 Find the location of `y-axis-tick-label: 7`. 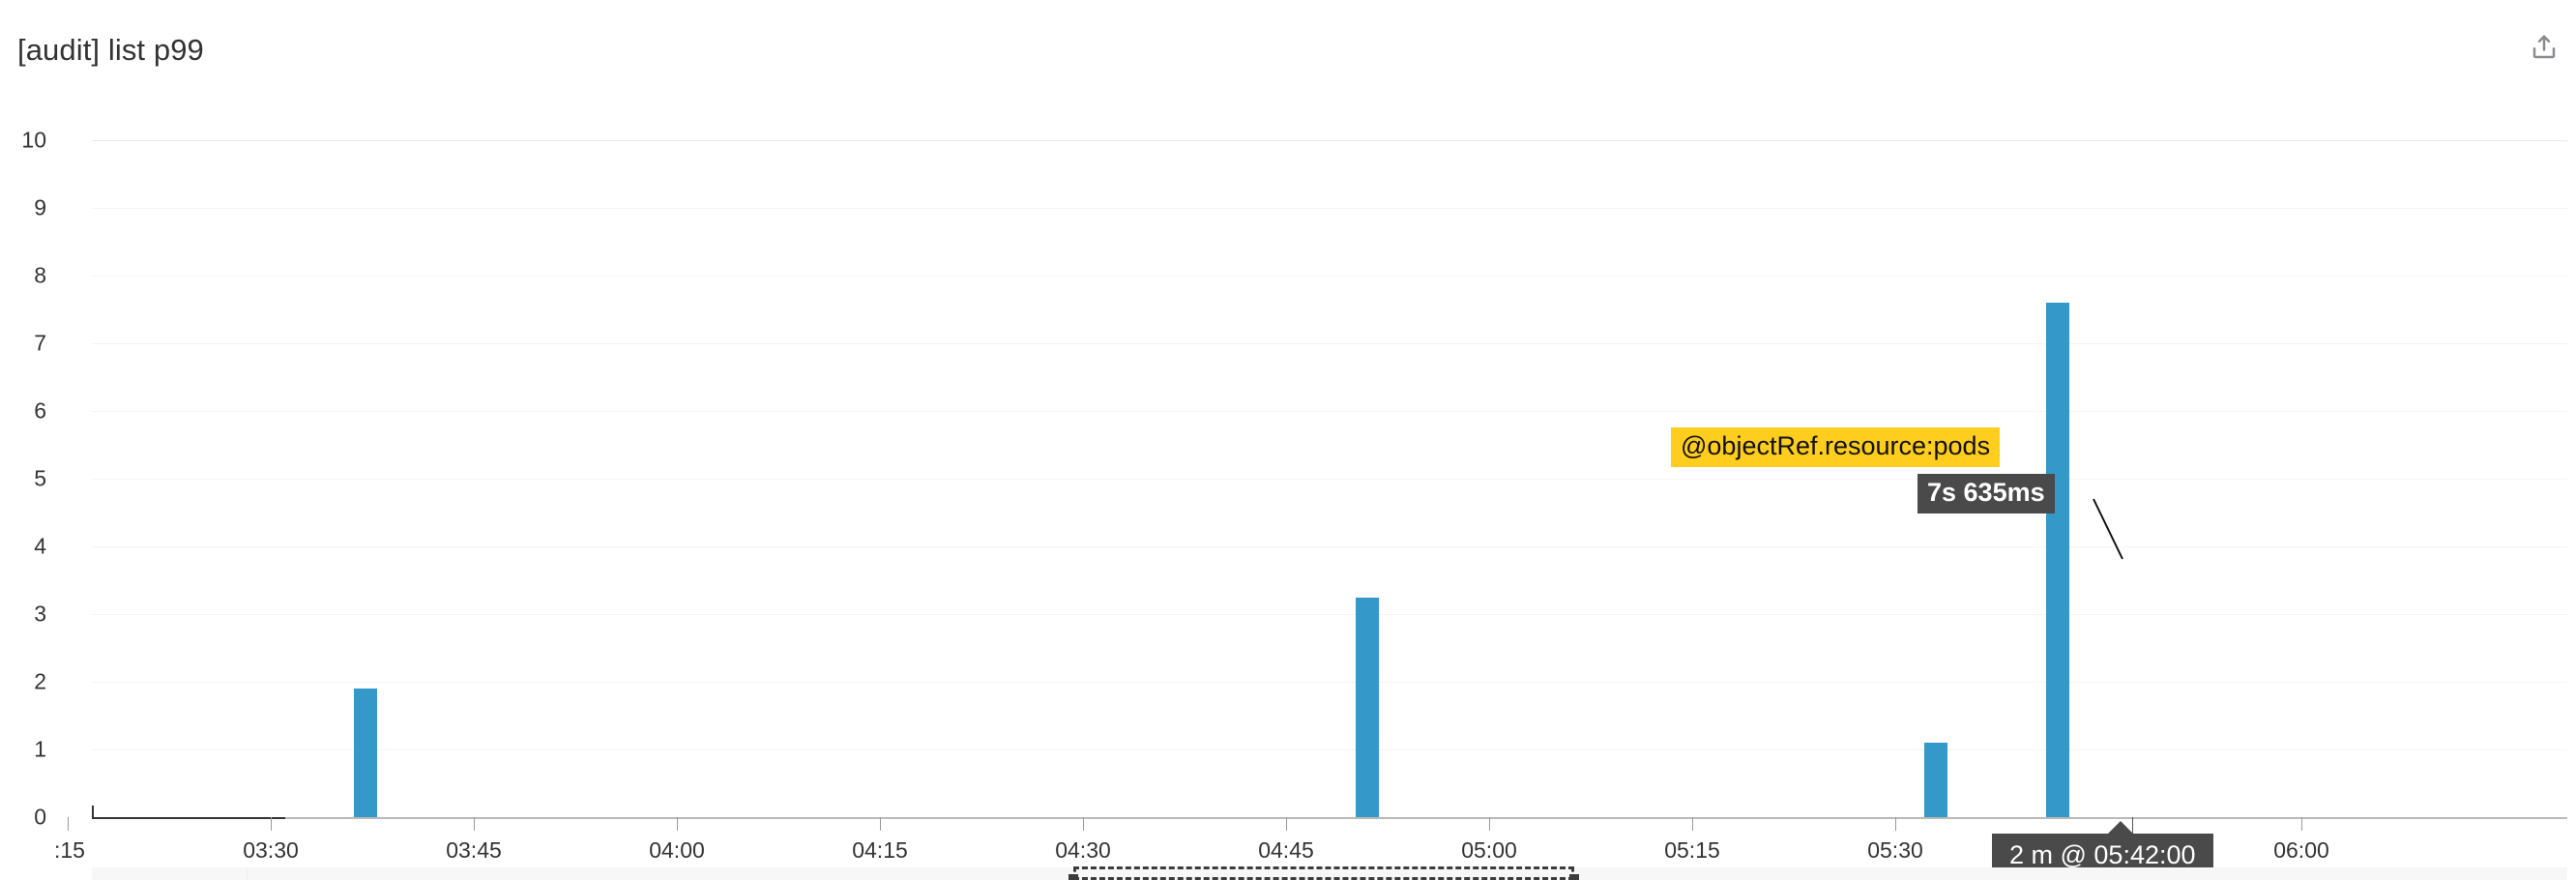

y-axis-tick-label: 7 is located at coordinates (40, 343).